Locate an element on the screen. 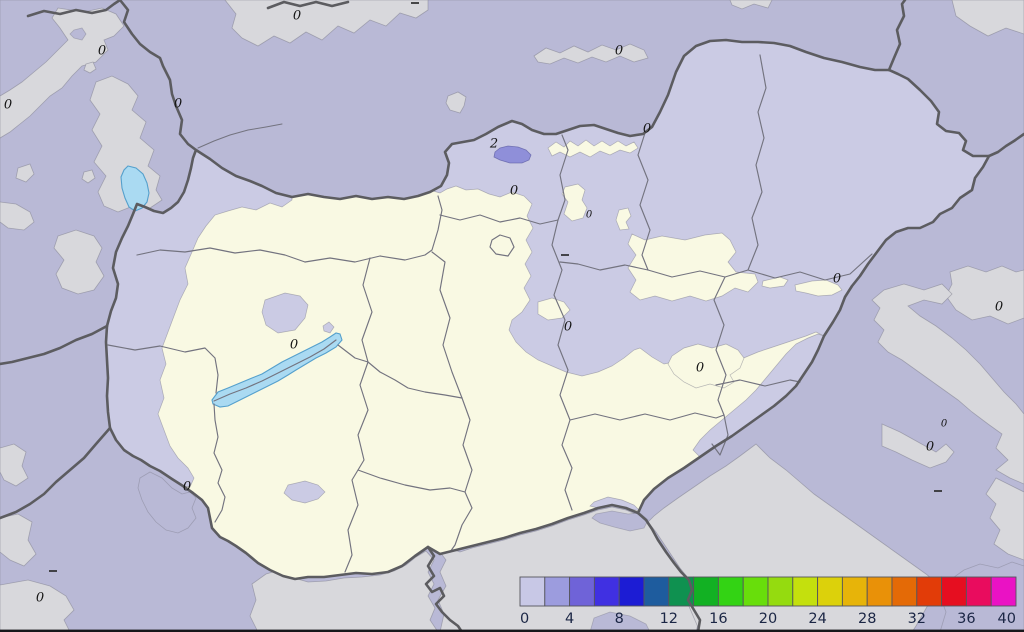 This screenshot has height=632, width=1024. border-ua-ro is located at coordinates (1005, 145).